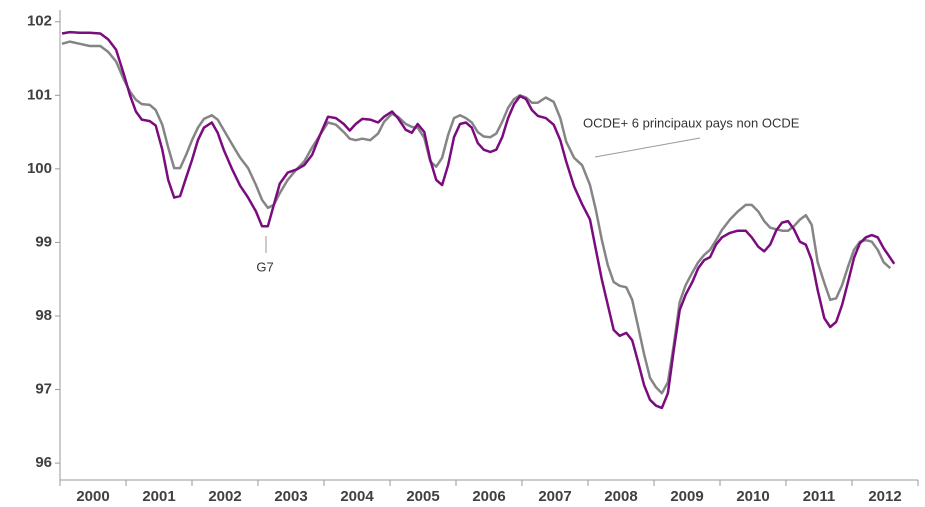 The width and height of the screenshot is (925, 507). What do you see at coordinates (158, 496) in the screenshot?
I see `x-tick-label: 2001` at bounding box center [158, 496].